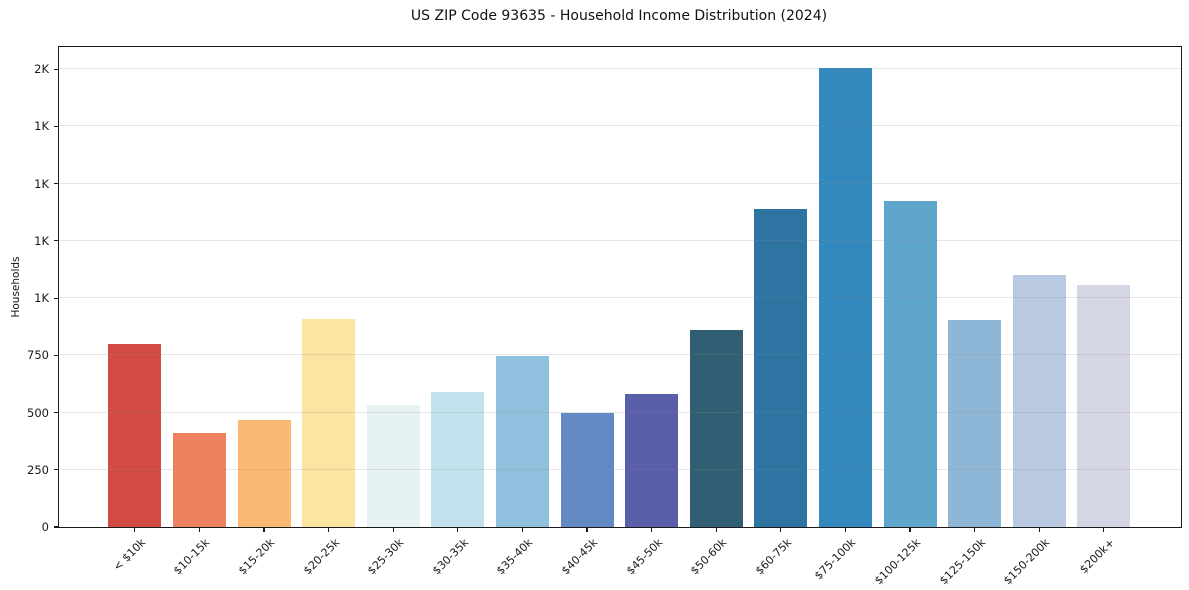 The width and height of the screenshot is (1189, 590). What do you see at coordinates (386, 557) in the screenshot?
I see `x-tick-label: $25-30k` at bounding box center [386, 557].